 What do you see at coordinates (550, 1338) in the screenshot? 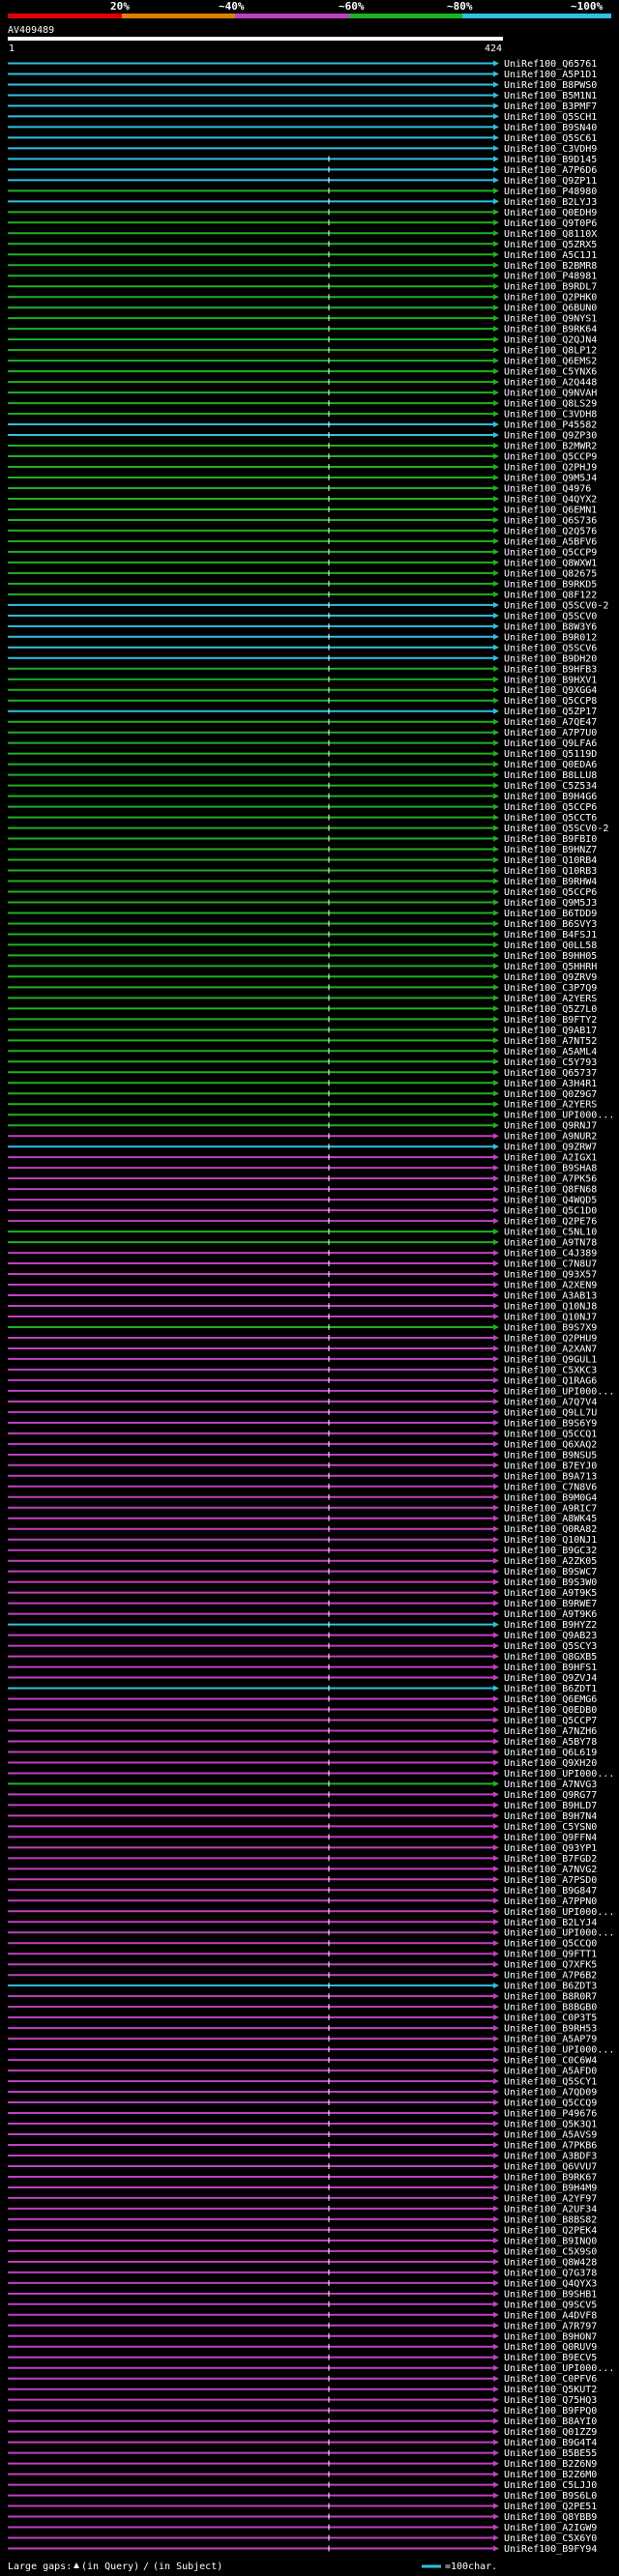
I see `hit-label: UniRef100_Q2PHU9` at bounding box center [550, 1338].